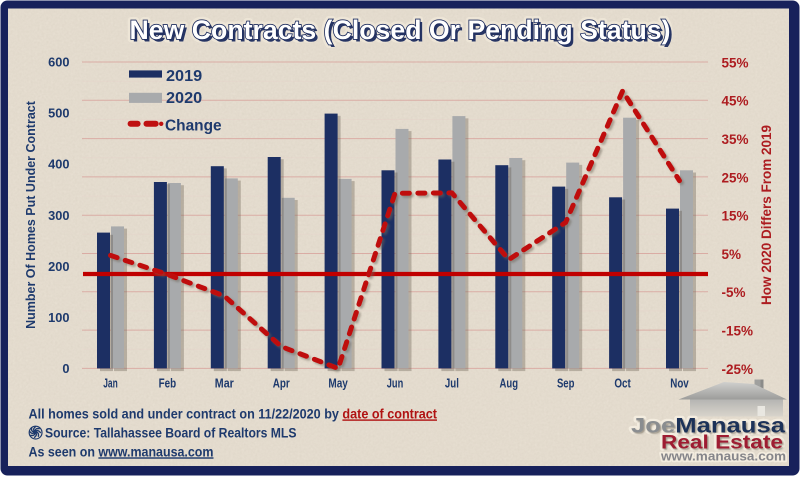  Describe the element at coordinates (738, 369) in the screenshot. I see `svg-text: -25%` at that location.